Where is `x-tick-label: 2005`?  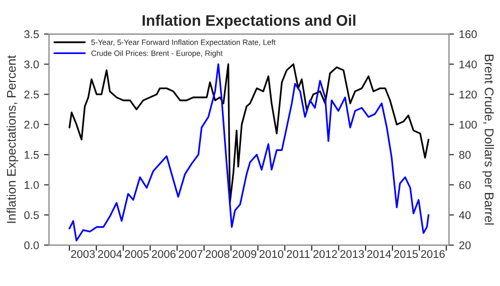
x-tick-label: 2005 is located at coordinates (136, 254).